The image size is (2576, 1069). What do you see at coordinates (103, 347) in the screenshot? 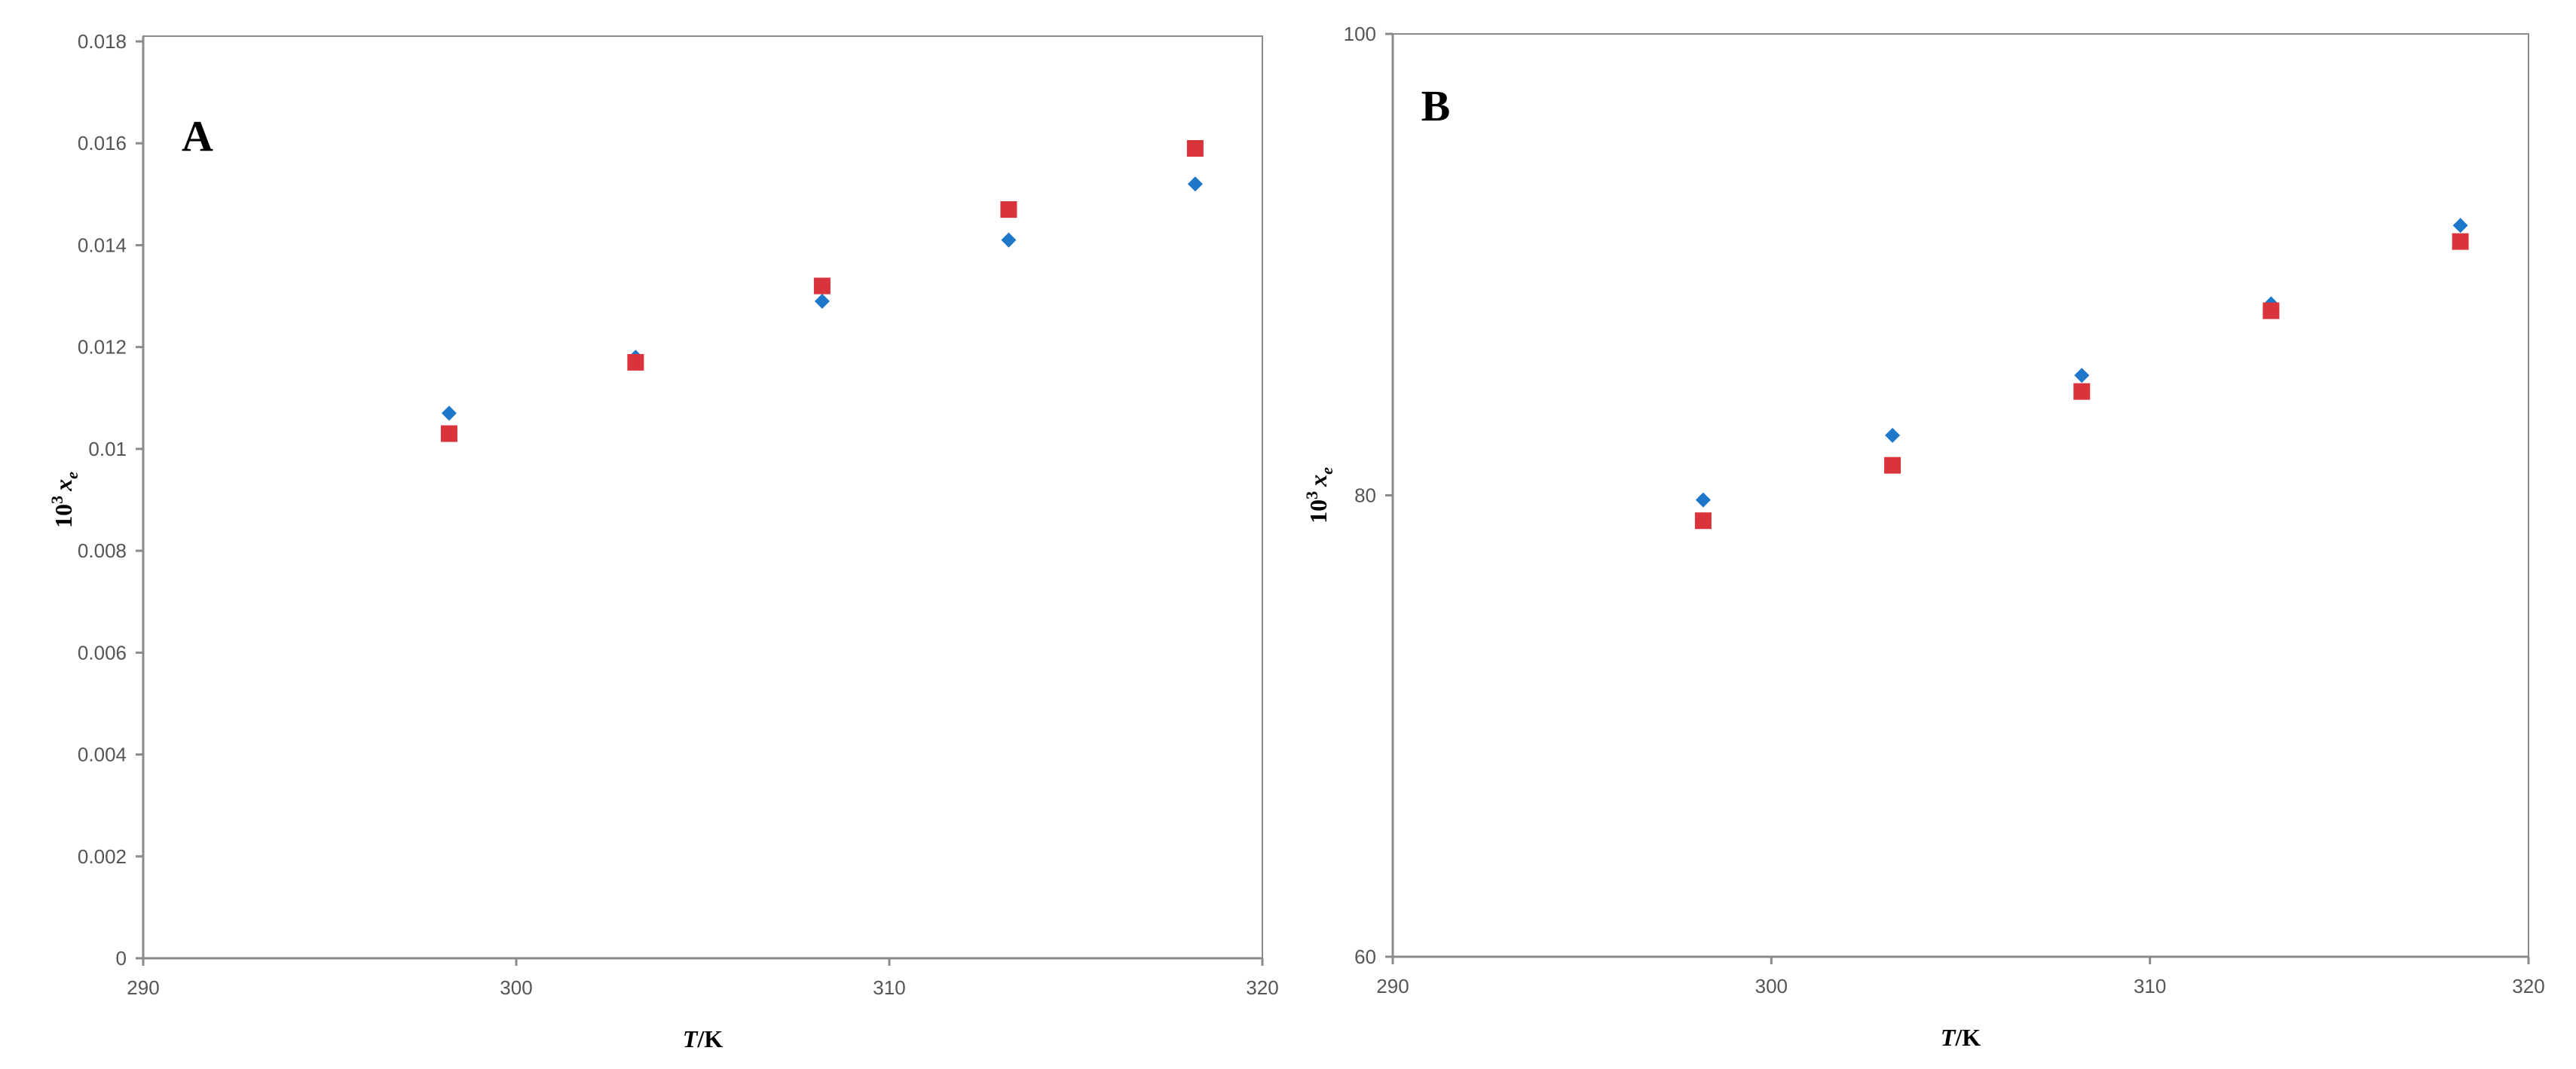
I see `y-tick-label: 0.012` at bounding box center [103, 347].